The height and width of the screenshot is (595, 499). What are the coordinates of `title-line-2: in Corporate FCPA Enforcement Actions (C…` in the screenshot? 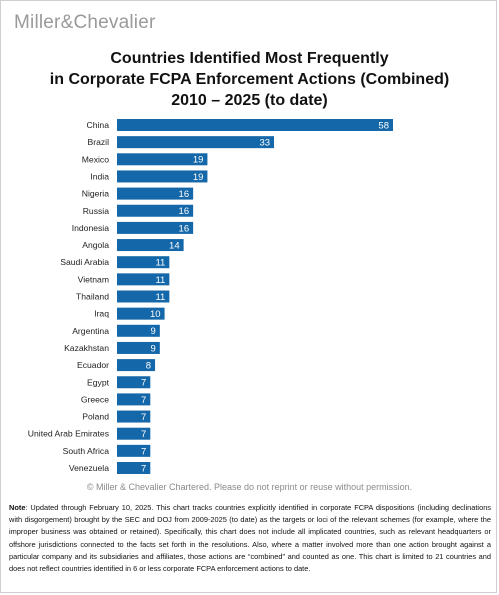 It's located at (249, 79).